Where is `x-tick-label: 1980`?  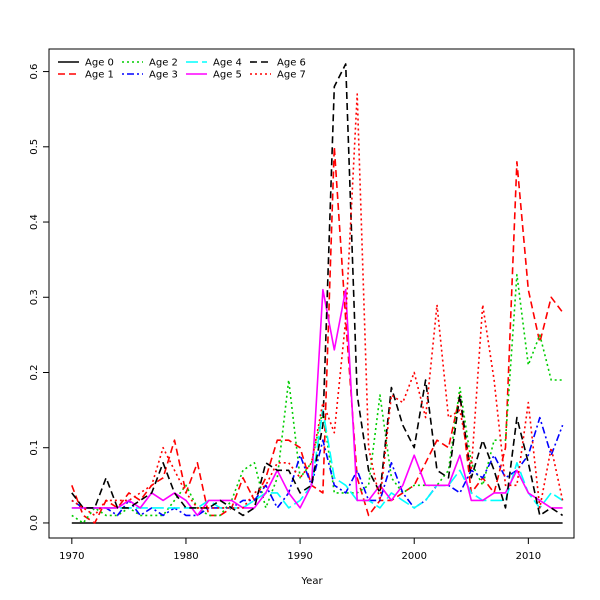 x-tick-label: 1980 is located at coordinates (185, 556).